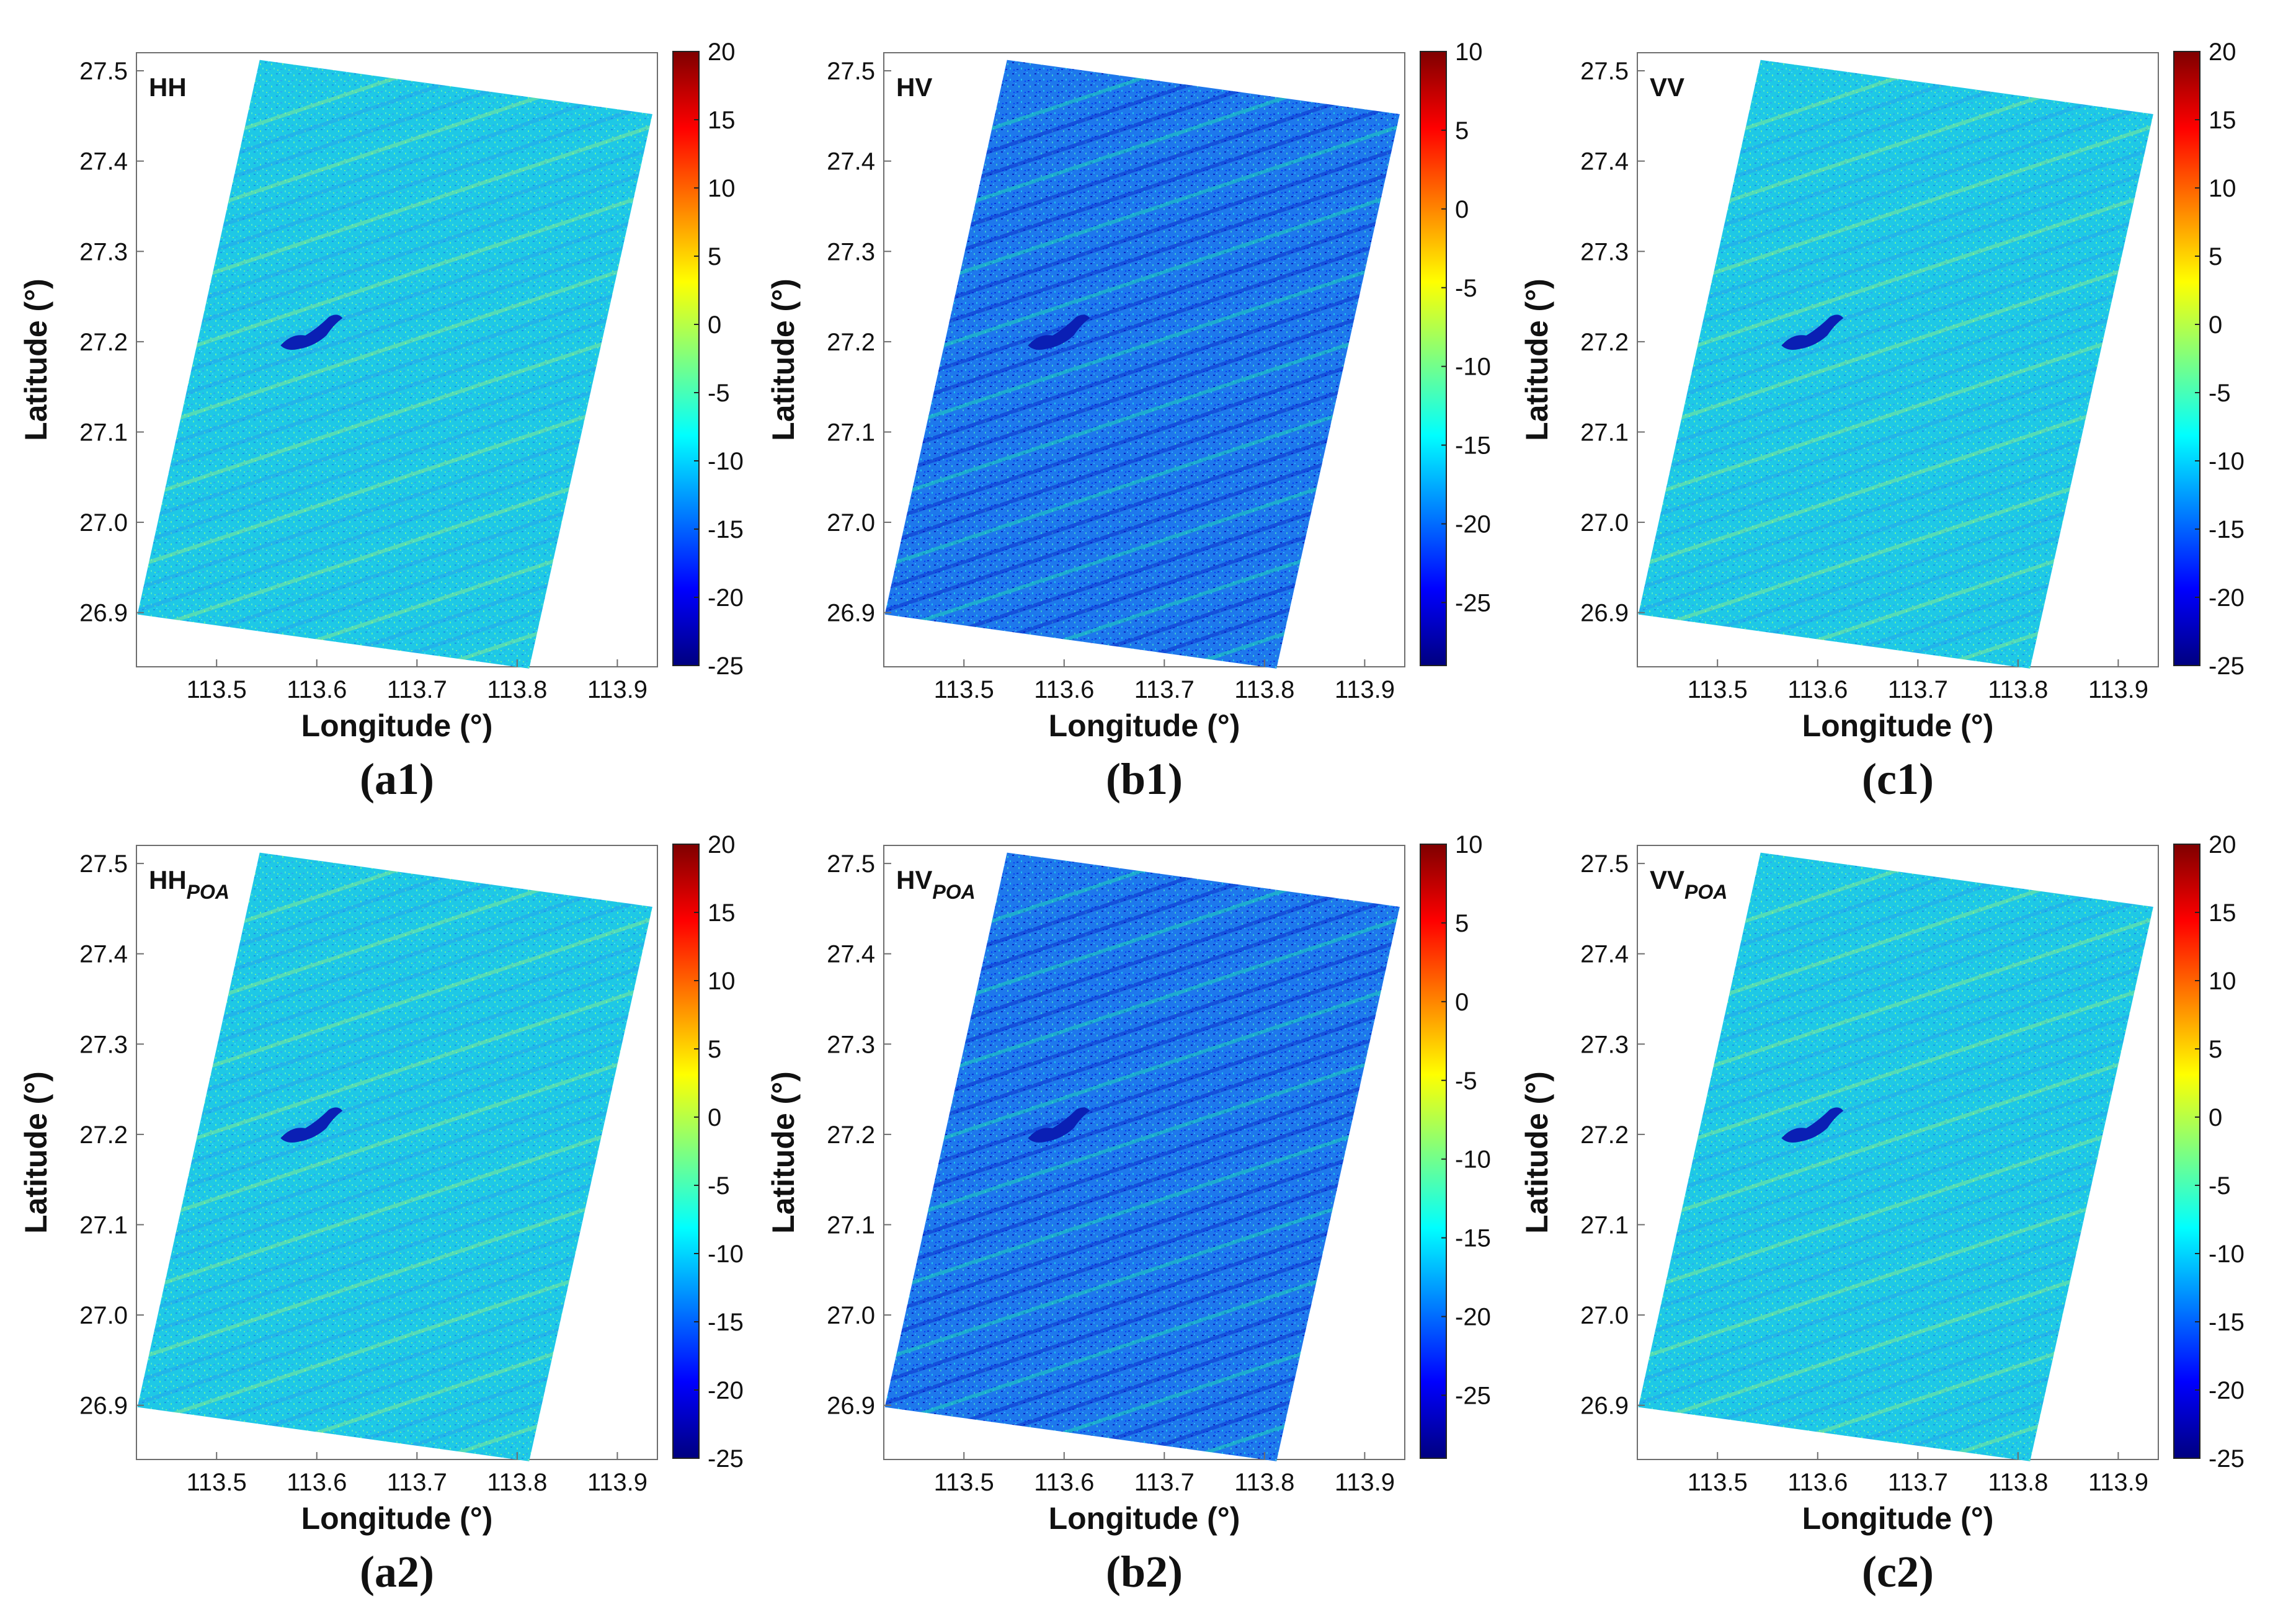 The height and width of the screenshot is (1622, 2296). I want to click on colorbar-gradient, so click(1433, 1151).